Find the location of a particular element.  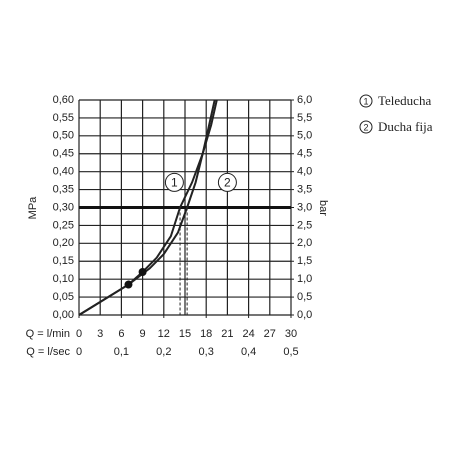

y2-tick-label: 0,5 is located at coordinates (304, 297).